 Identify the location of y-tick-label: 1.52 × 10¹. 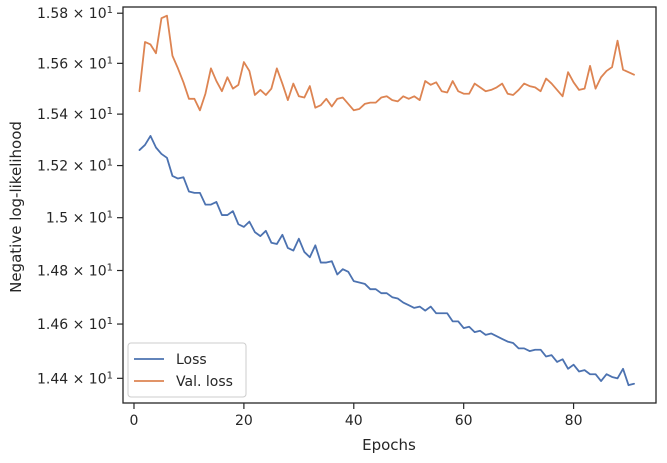
(75, 166).